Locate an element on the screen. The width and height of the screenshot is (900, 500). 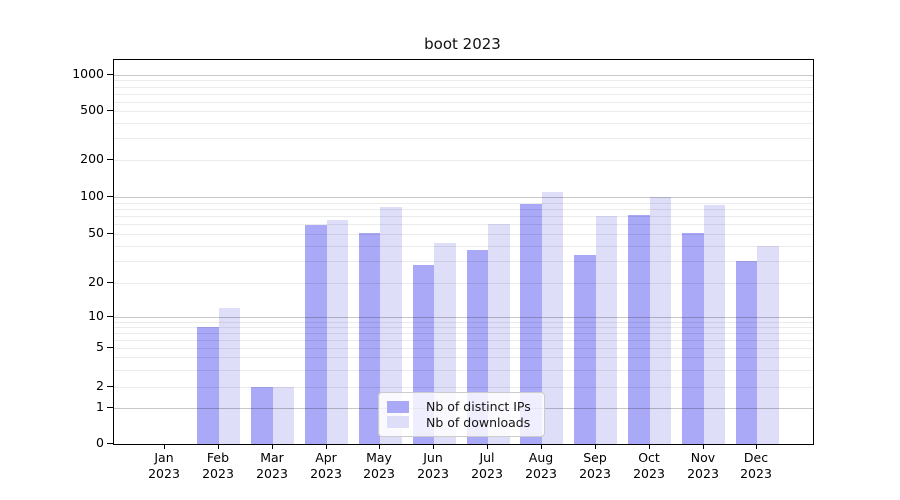
month-label: Nov is located at coordinates (703, 457).